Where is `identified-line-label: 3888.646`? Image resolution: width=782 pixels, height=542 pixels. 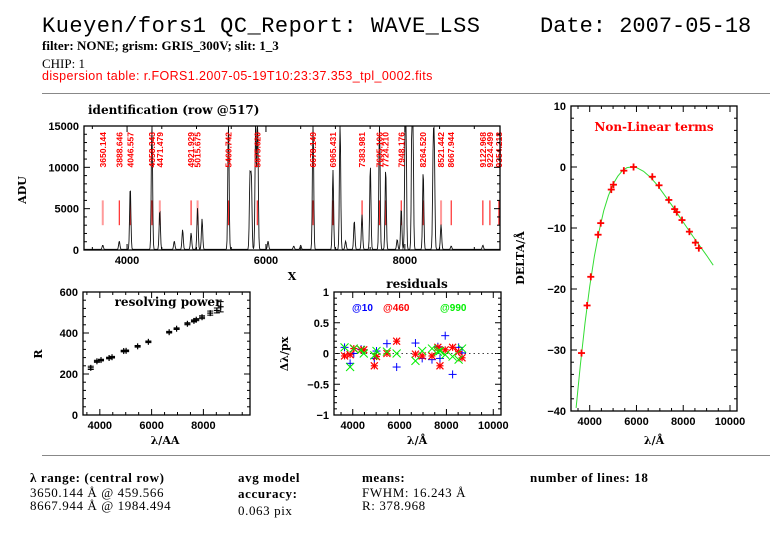 identified-line-label: 3888.646 is located at coordinates (119, 150).